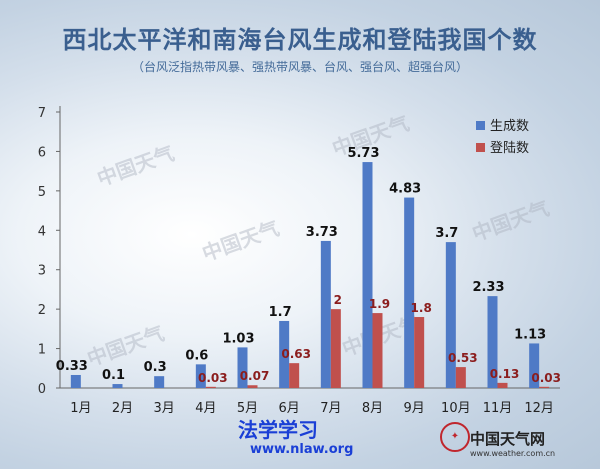 This screenshot has width=600, height=469. Describe the element at coordinates (363, 153) in the screenshot. I see `data-label-formed: 5.73` at that location.